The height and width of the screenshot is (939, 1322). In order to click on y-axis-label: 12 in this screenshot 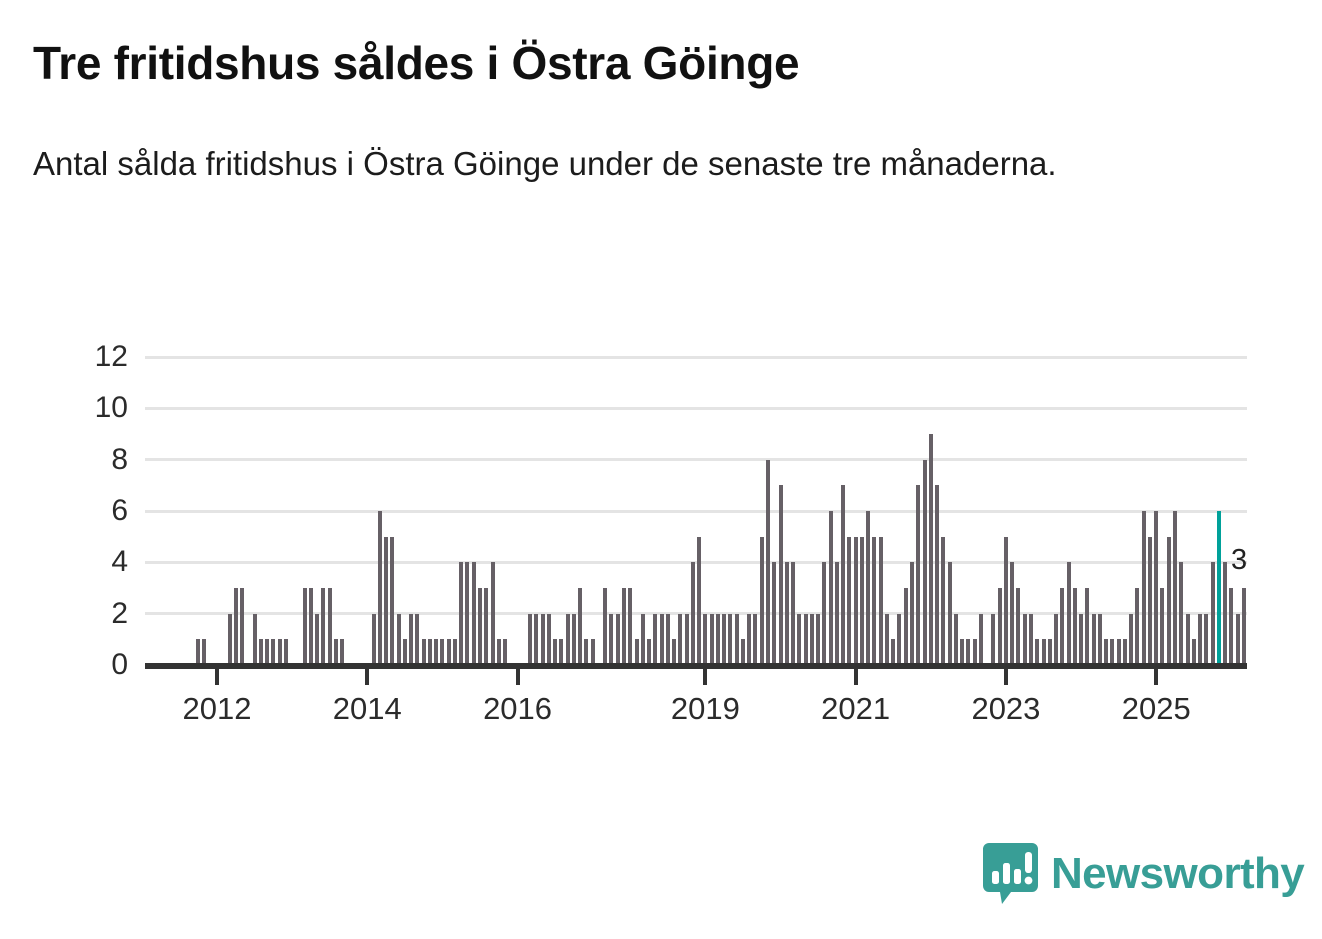, I will do `click(111, 356)`.